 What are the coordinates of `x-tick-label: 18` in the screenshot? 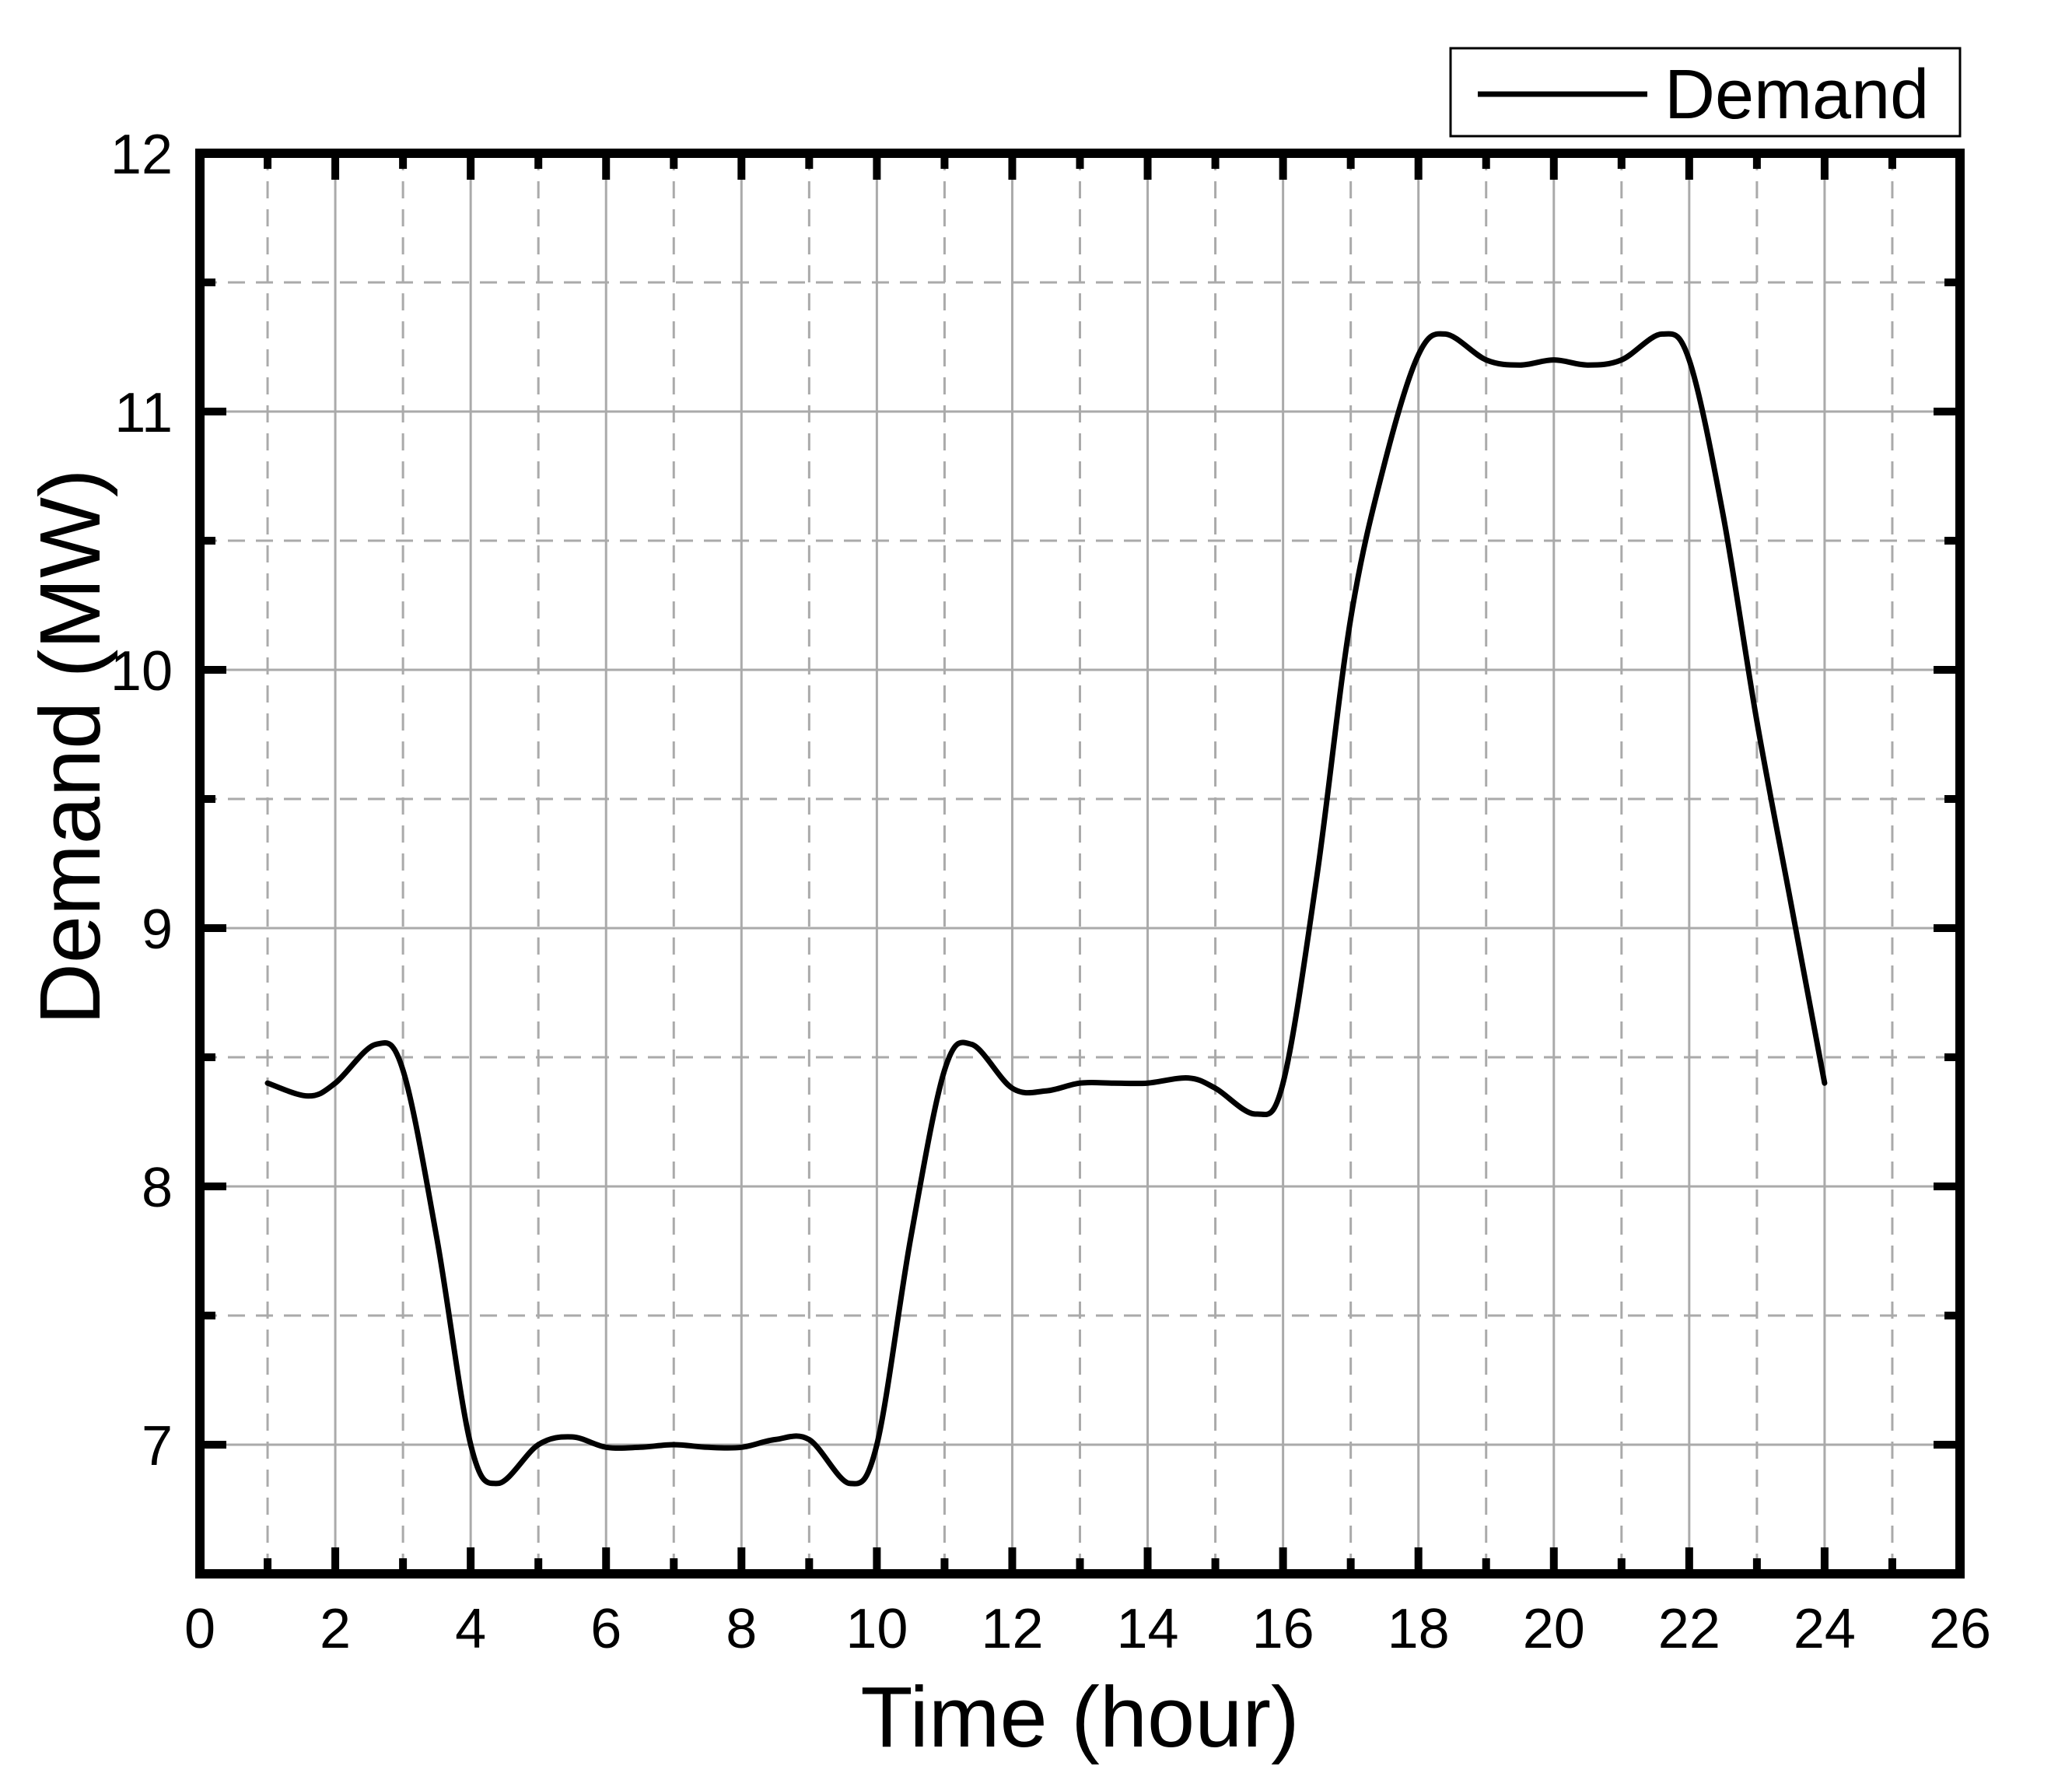 It's located at (1419, 1629).